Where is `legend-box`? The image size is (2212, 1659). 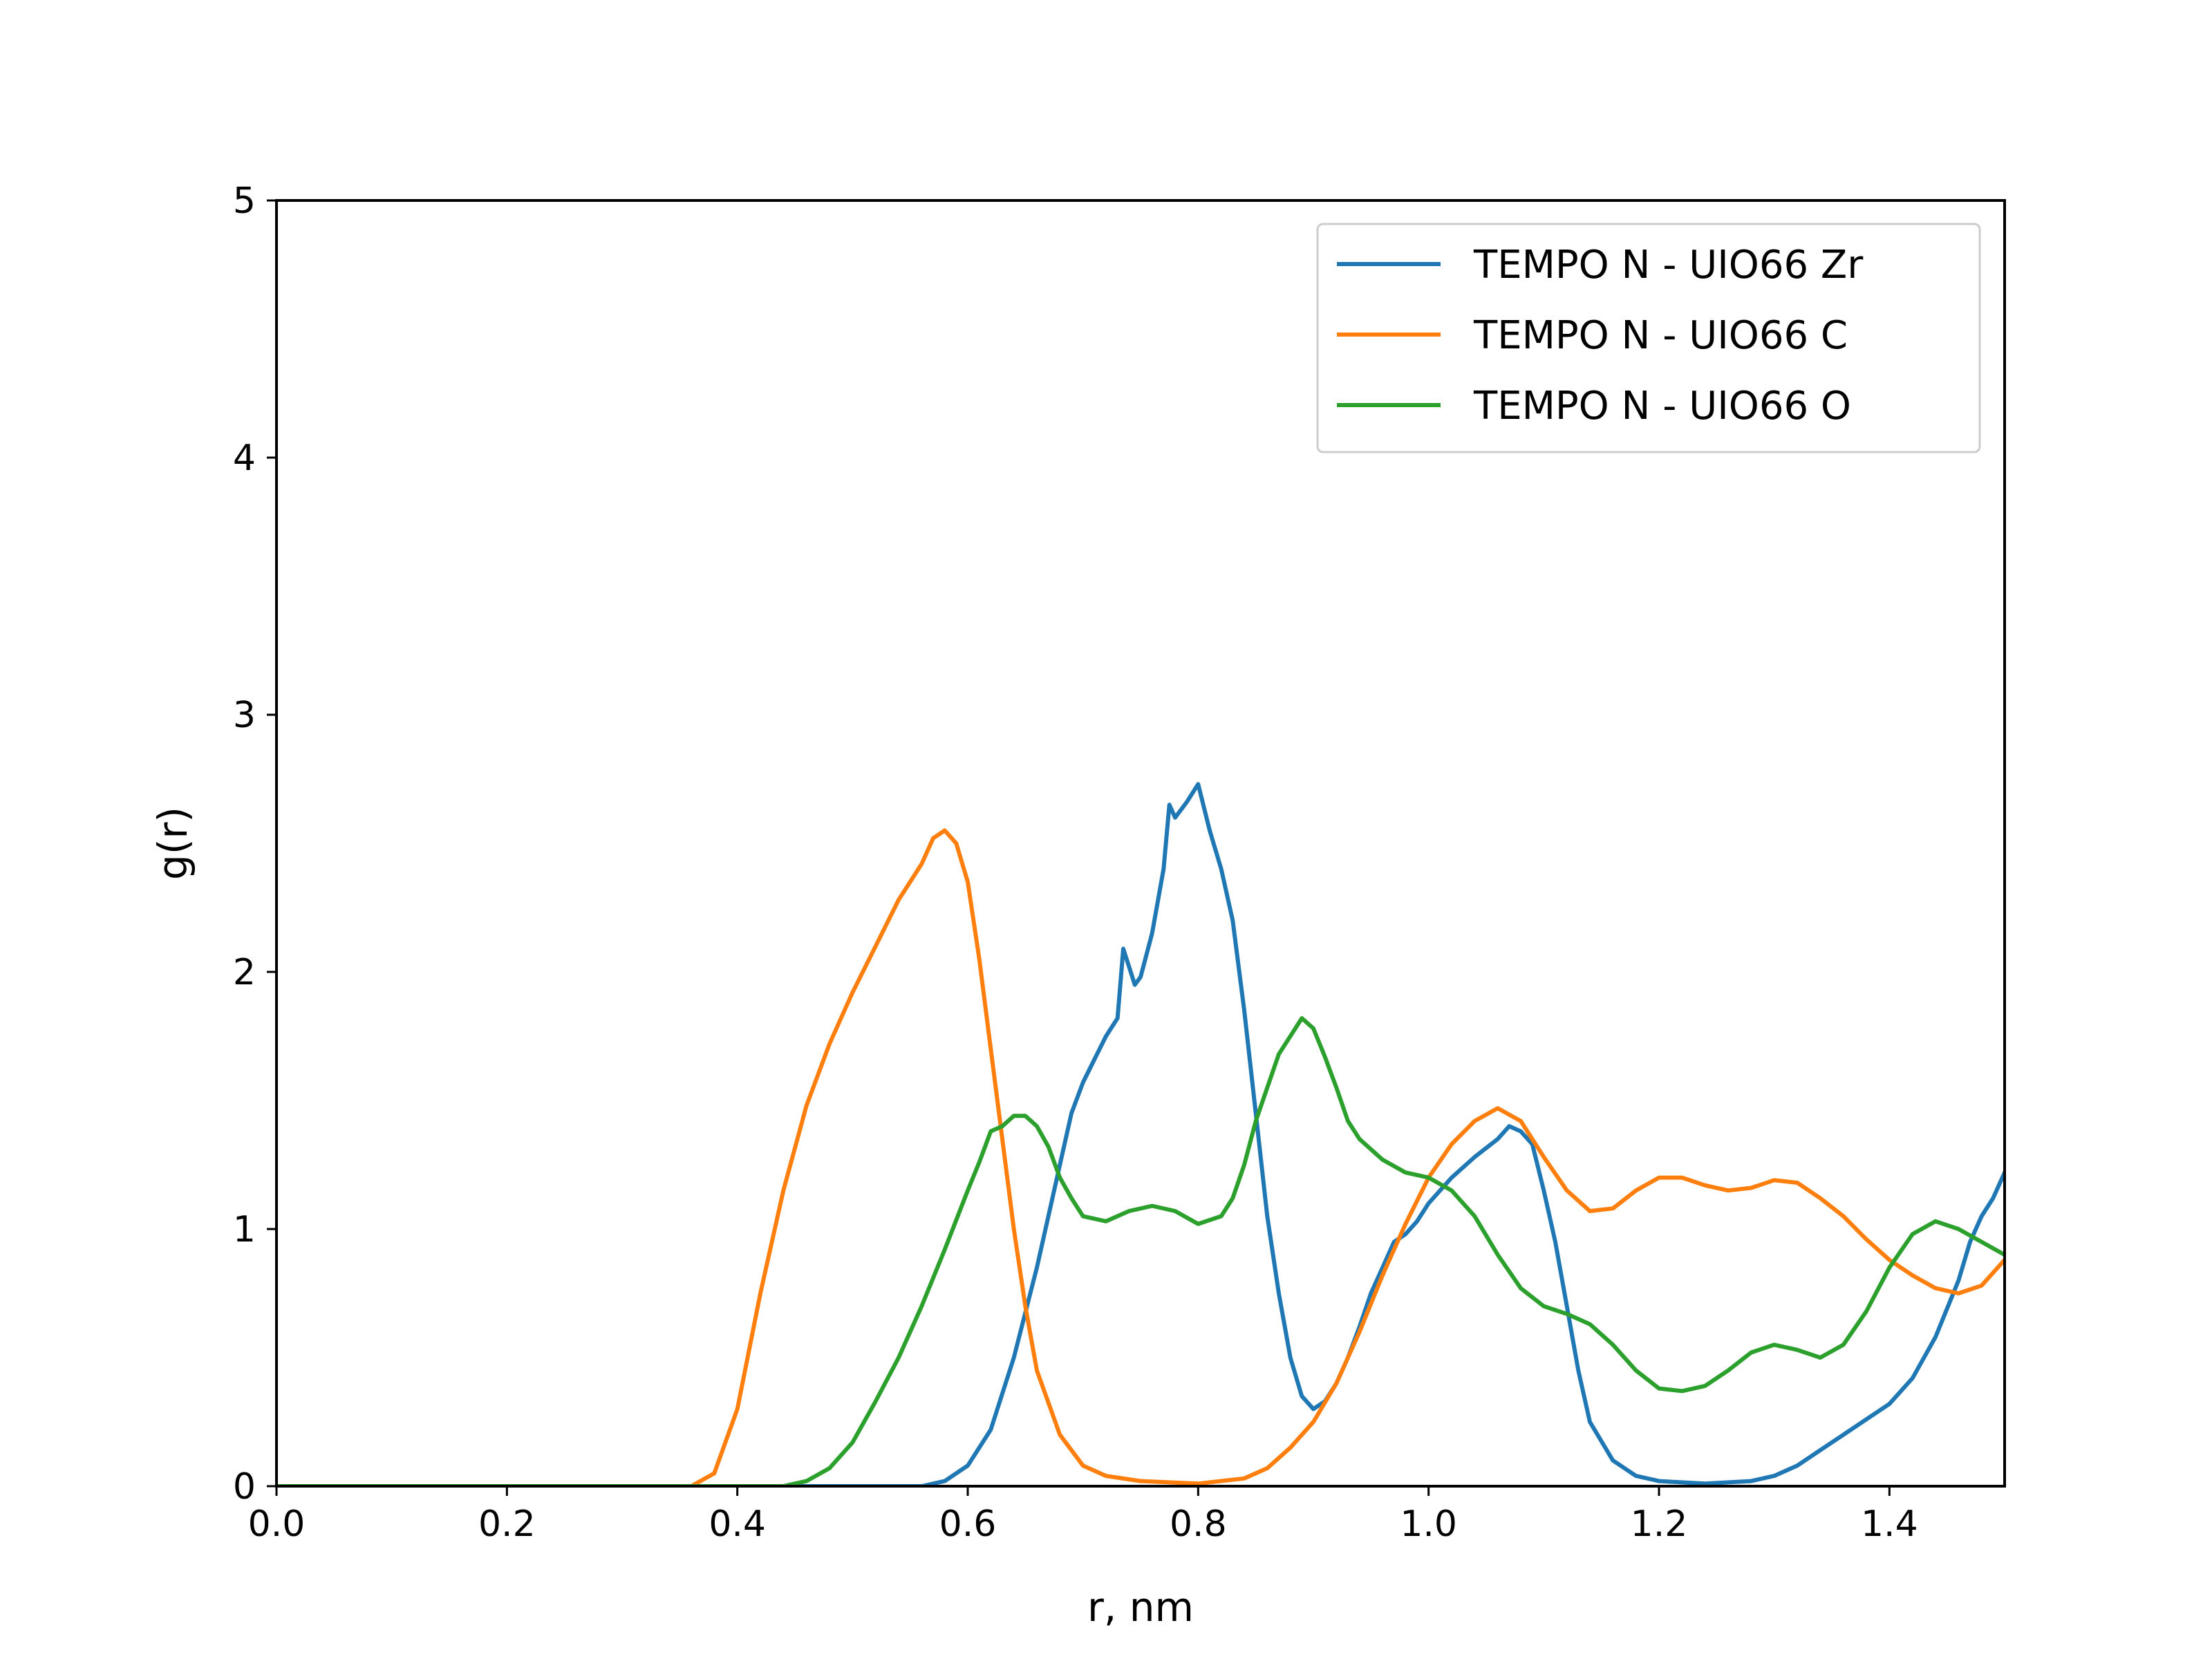
legend-box is located at coordinates (1648, 338).